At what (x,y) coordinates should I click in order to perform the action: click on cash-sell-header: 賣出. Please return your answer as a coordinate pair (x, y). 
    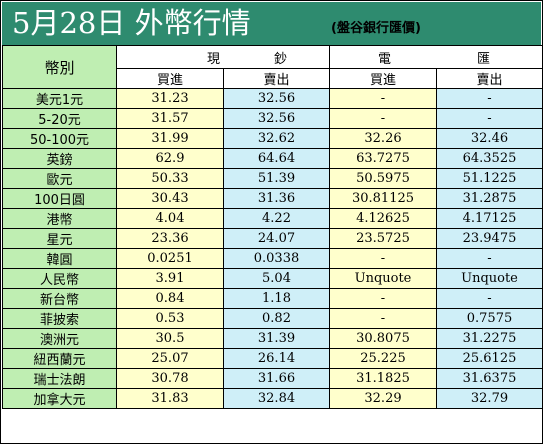
    Looking at the image, I should click on (276, 78).